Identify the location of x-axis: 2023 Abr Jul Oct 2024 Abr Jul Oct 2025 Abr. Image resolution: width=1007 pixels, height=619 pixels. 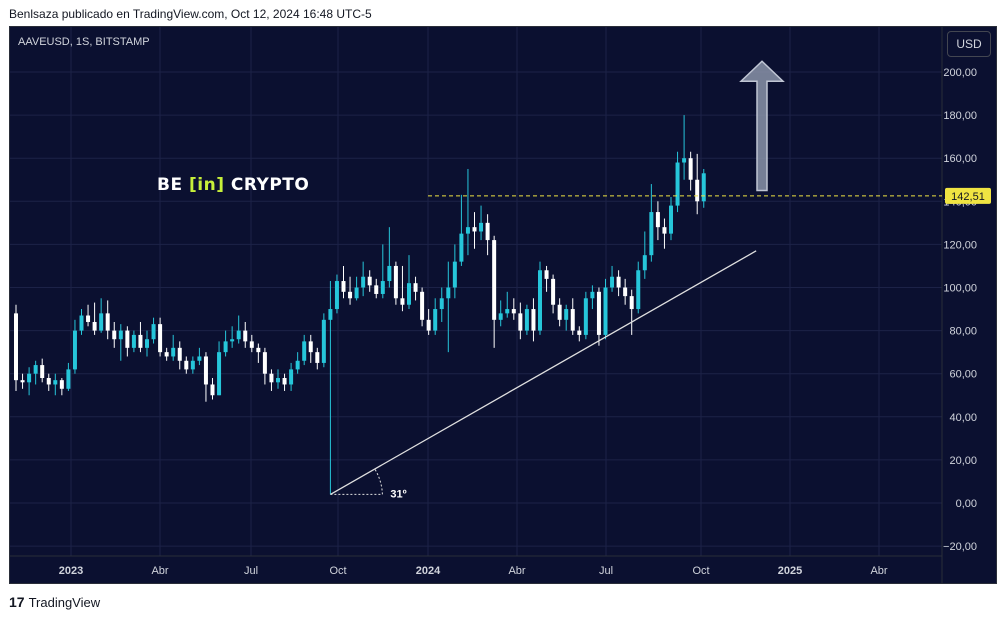
(473, 571).